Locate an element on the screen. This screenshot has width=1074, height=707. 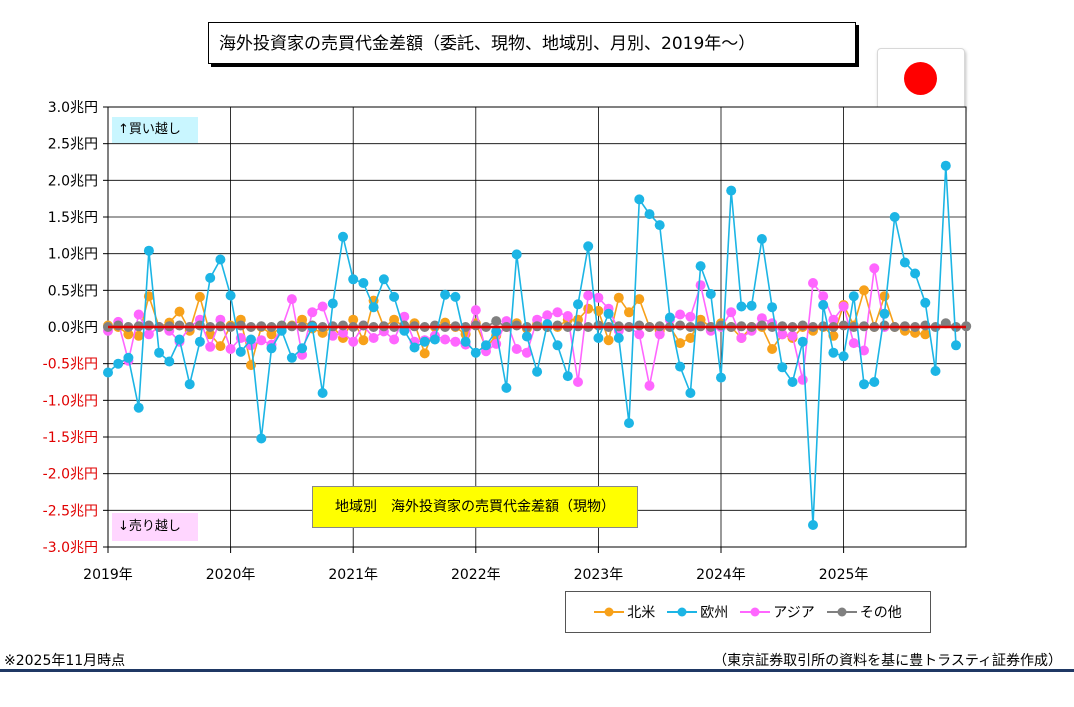
y-tick-label: 1.0兆円 is located at coordinates (73, 255).